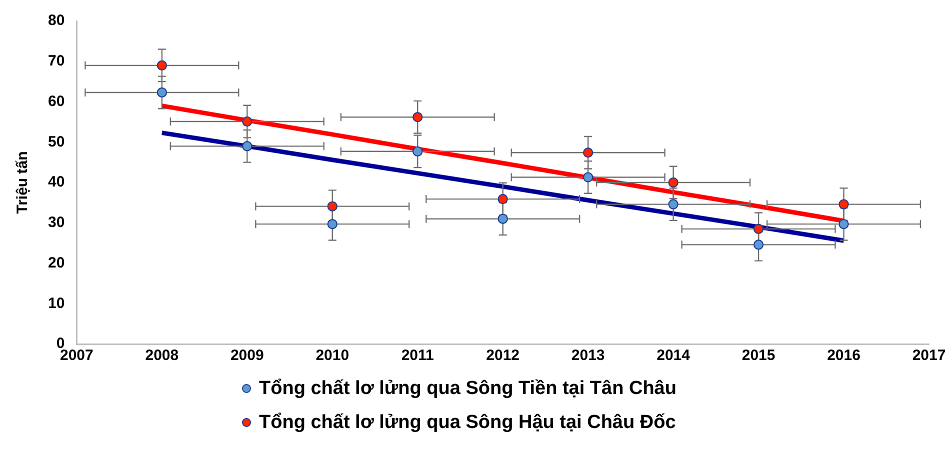  I want to click on x-tick-label: 2009, so click(247, 355).